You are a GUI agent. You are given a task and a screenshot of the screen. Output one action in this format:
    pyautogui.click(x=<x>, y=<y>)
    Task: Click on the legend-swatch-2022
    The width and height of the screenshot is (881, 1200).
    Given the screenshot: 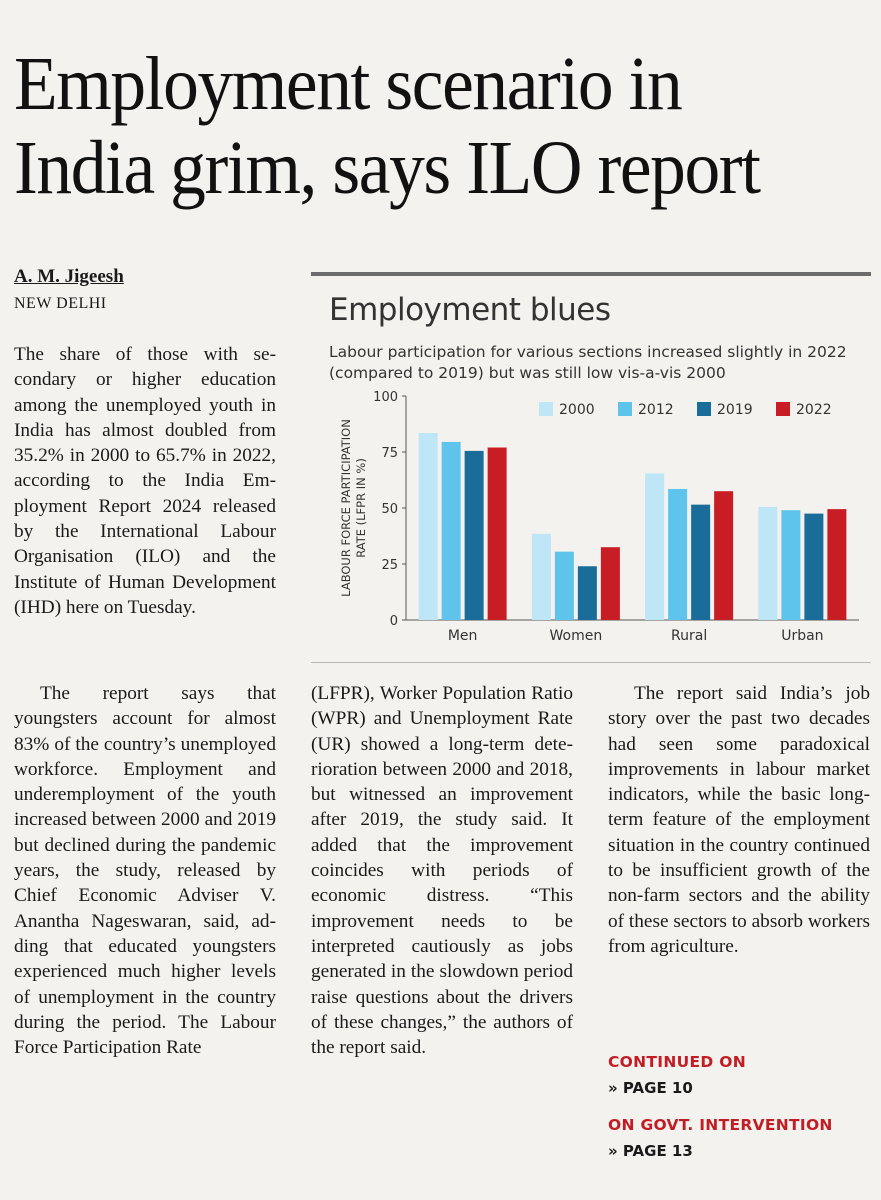 What is the action you would take?
    pyautogui.click(x=783, y=409)
    